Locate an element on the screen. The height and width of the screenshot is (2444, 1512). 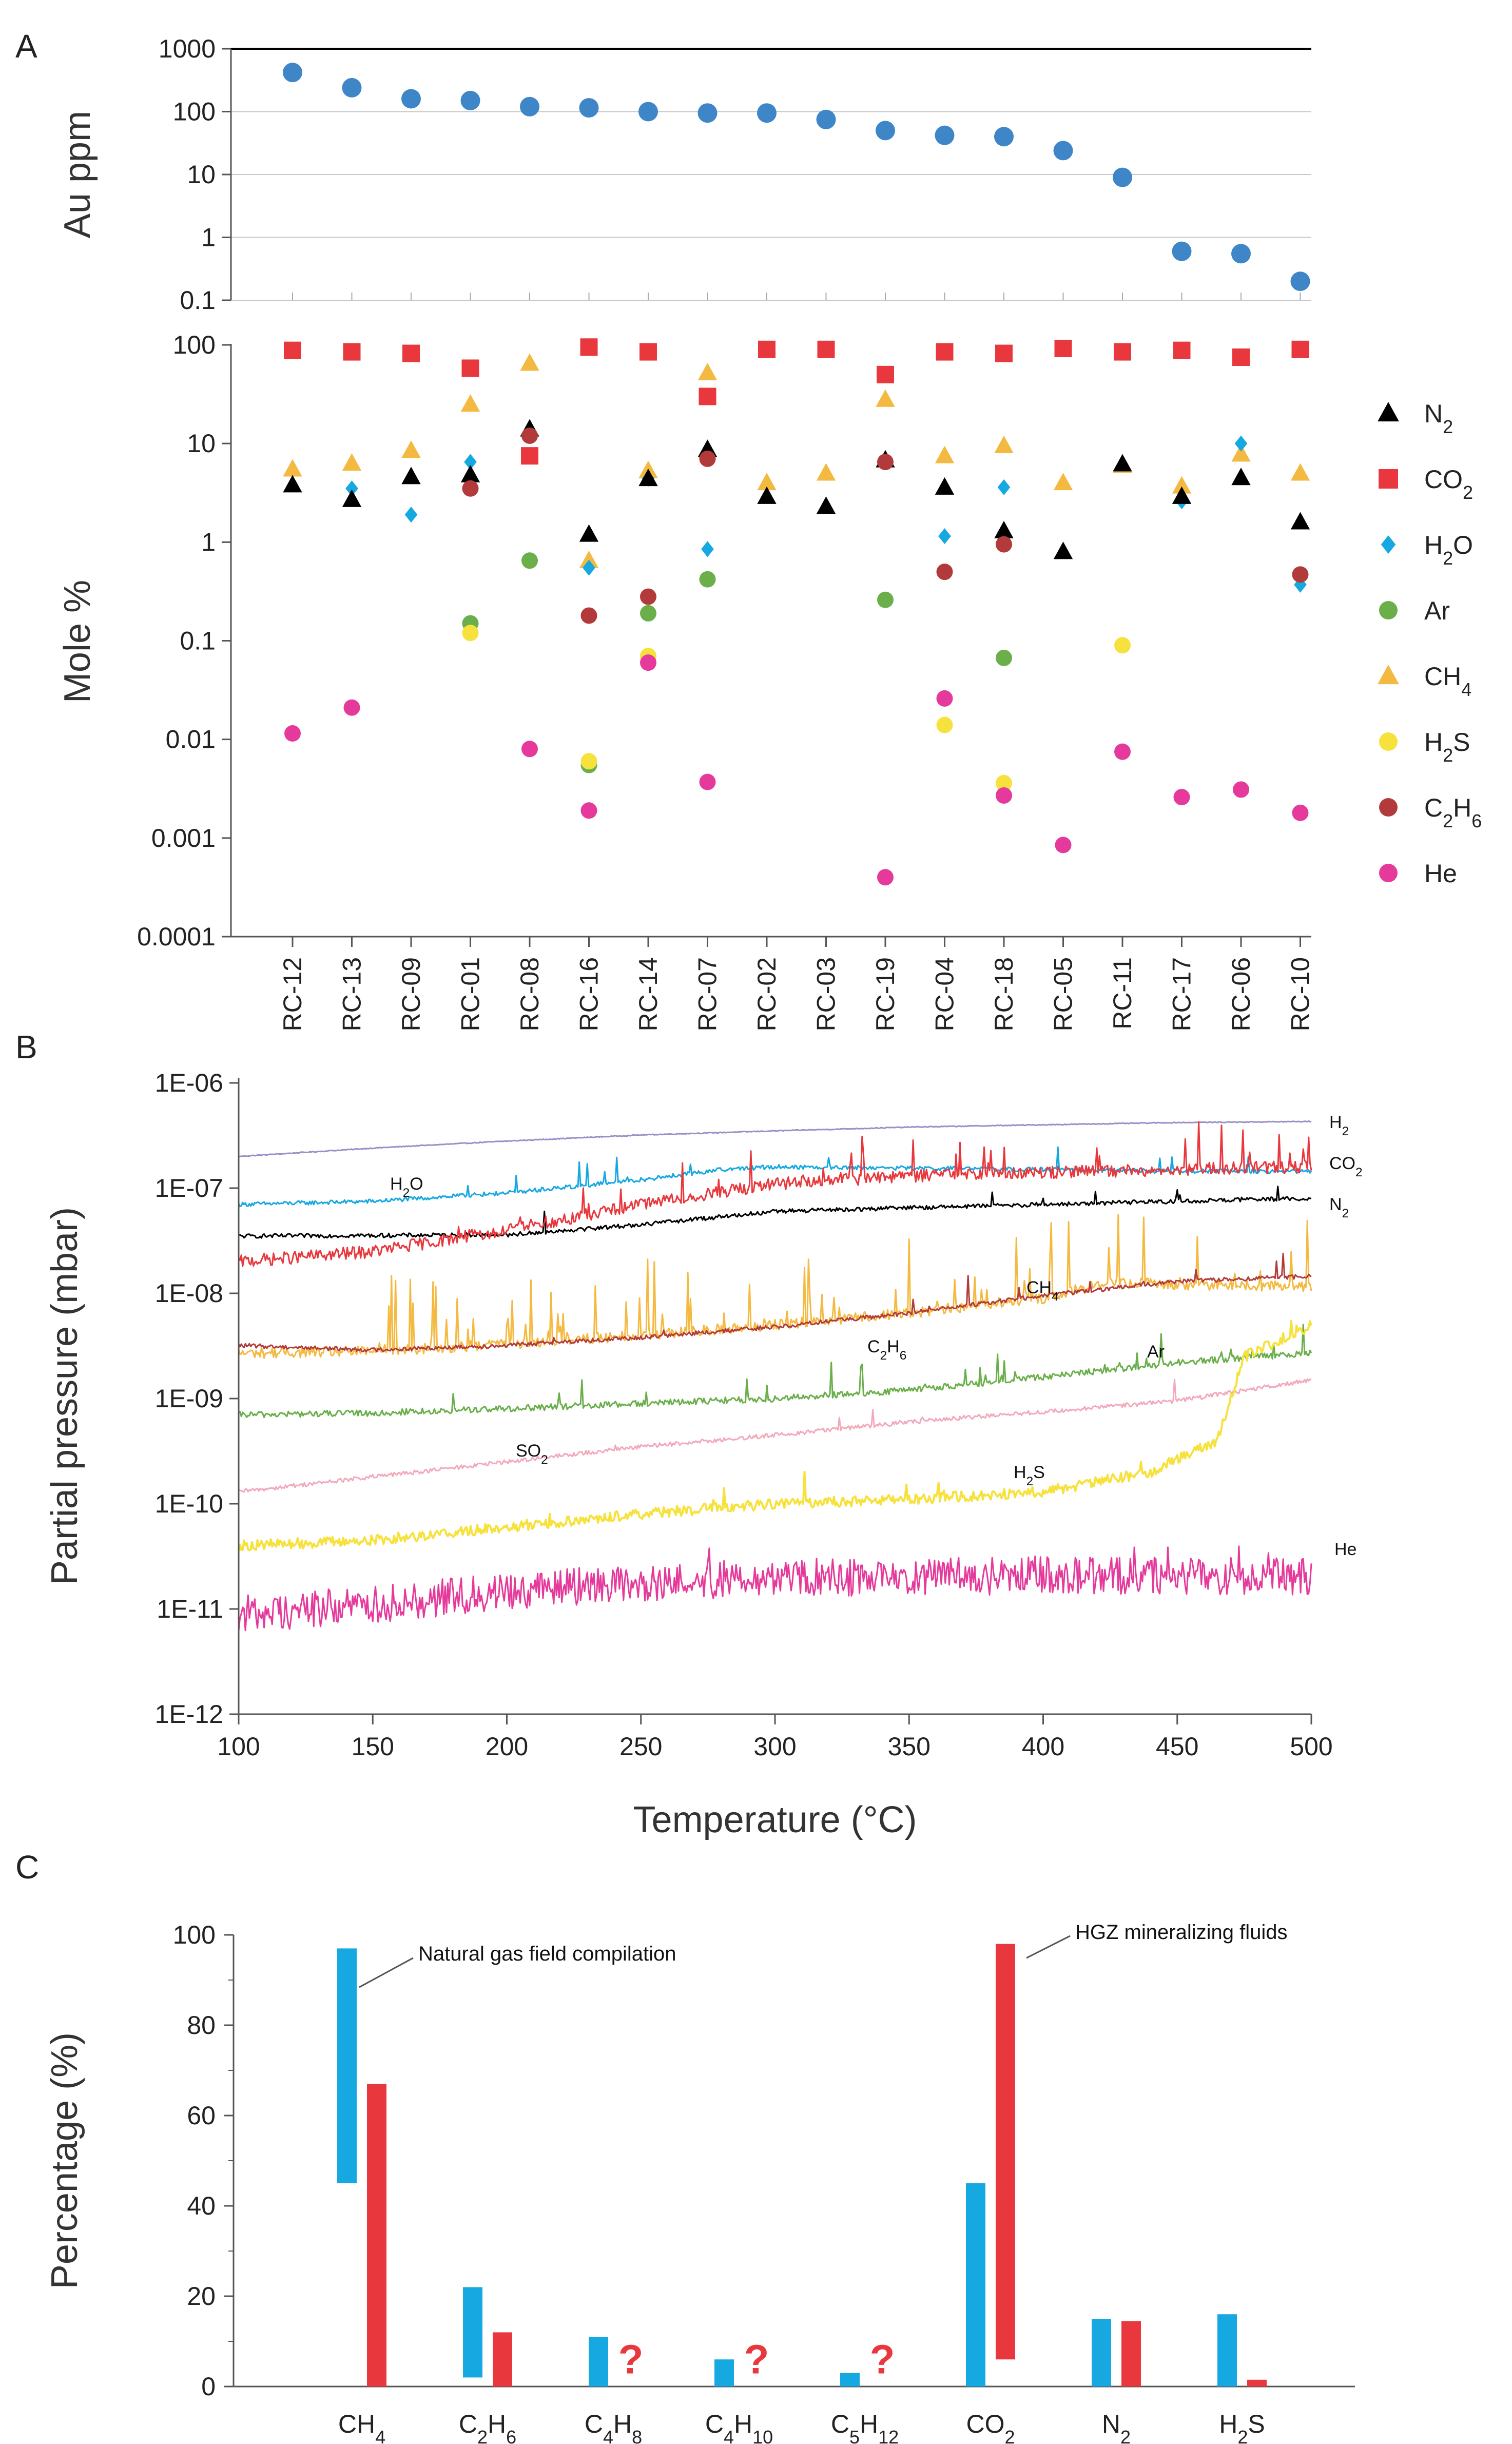
pressure-y-tick-label: 1E-10 is located at coordinates (189, 1503).